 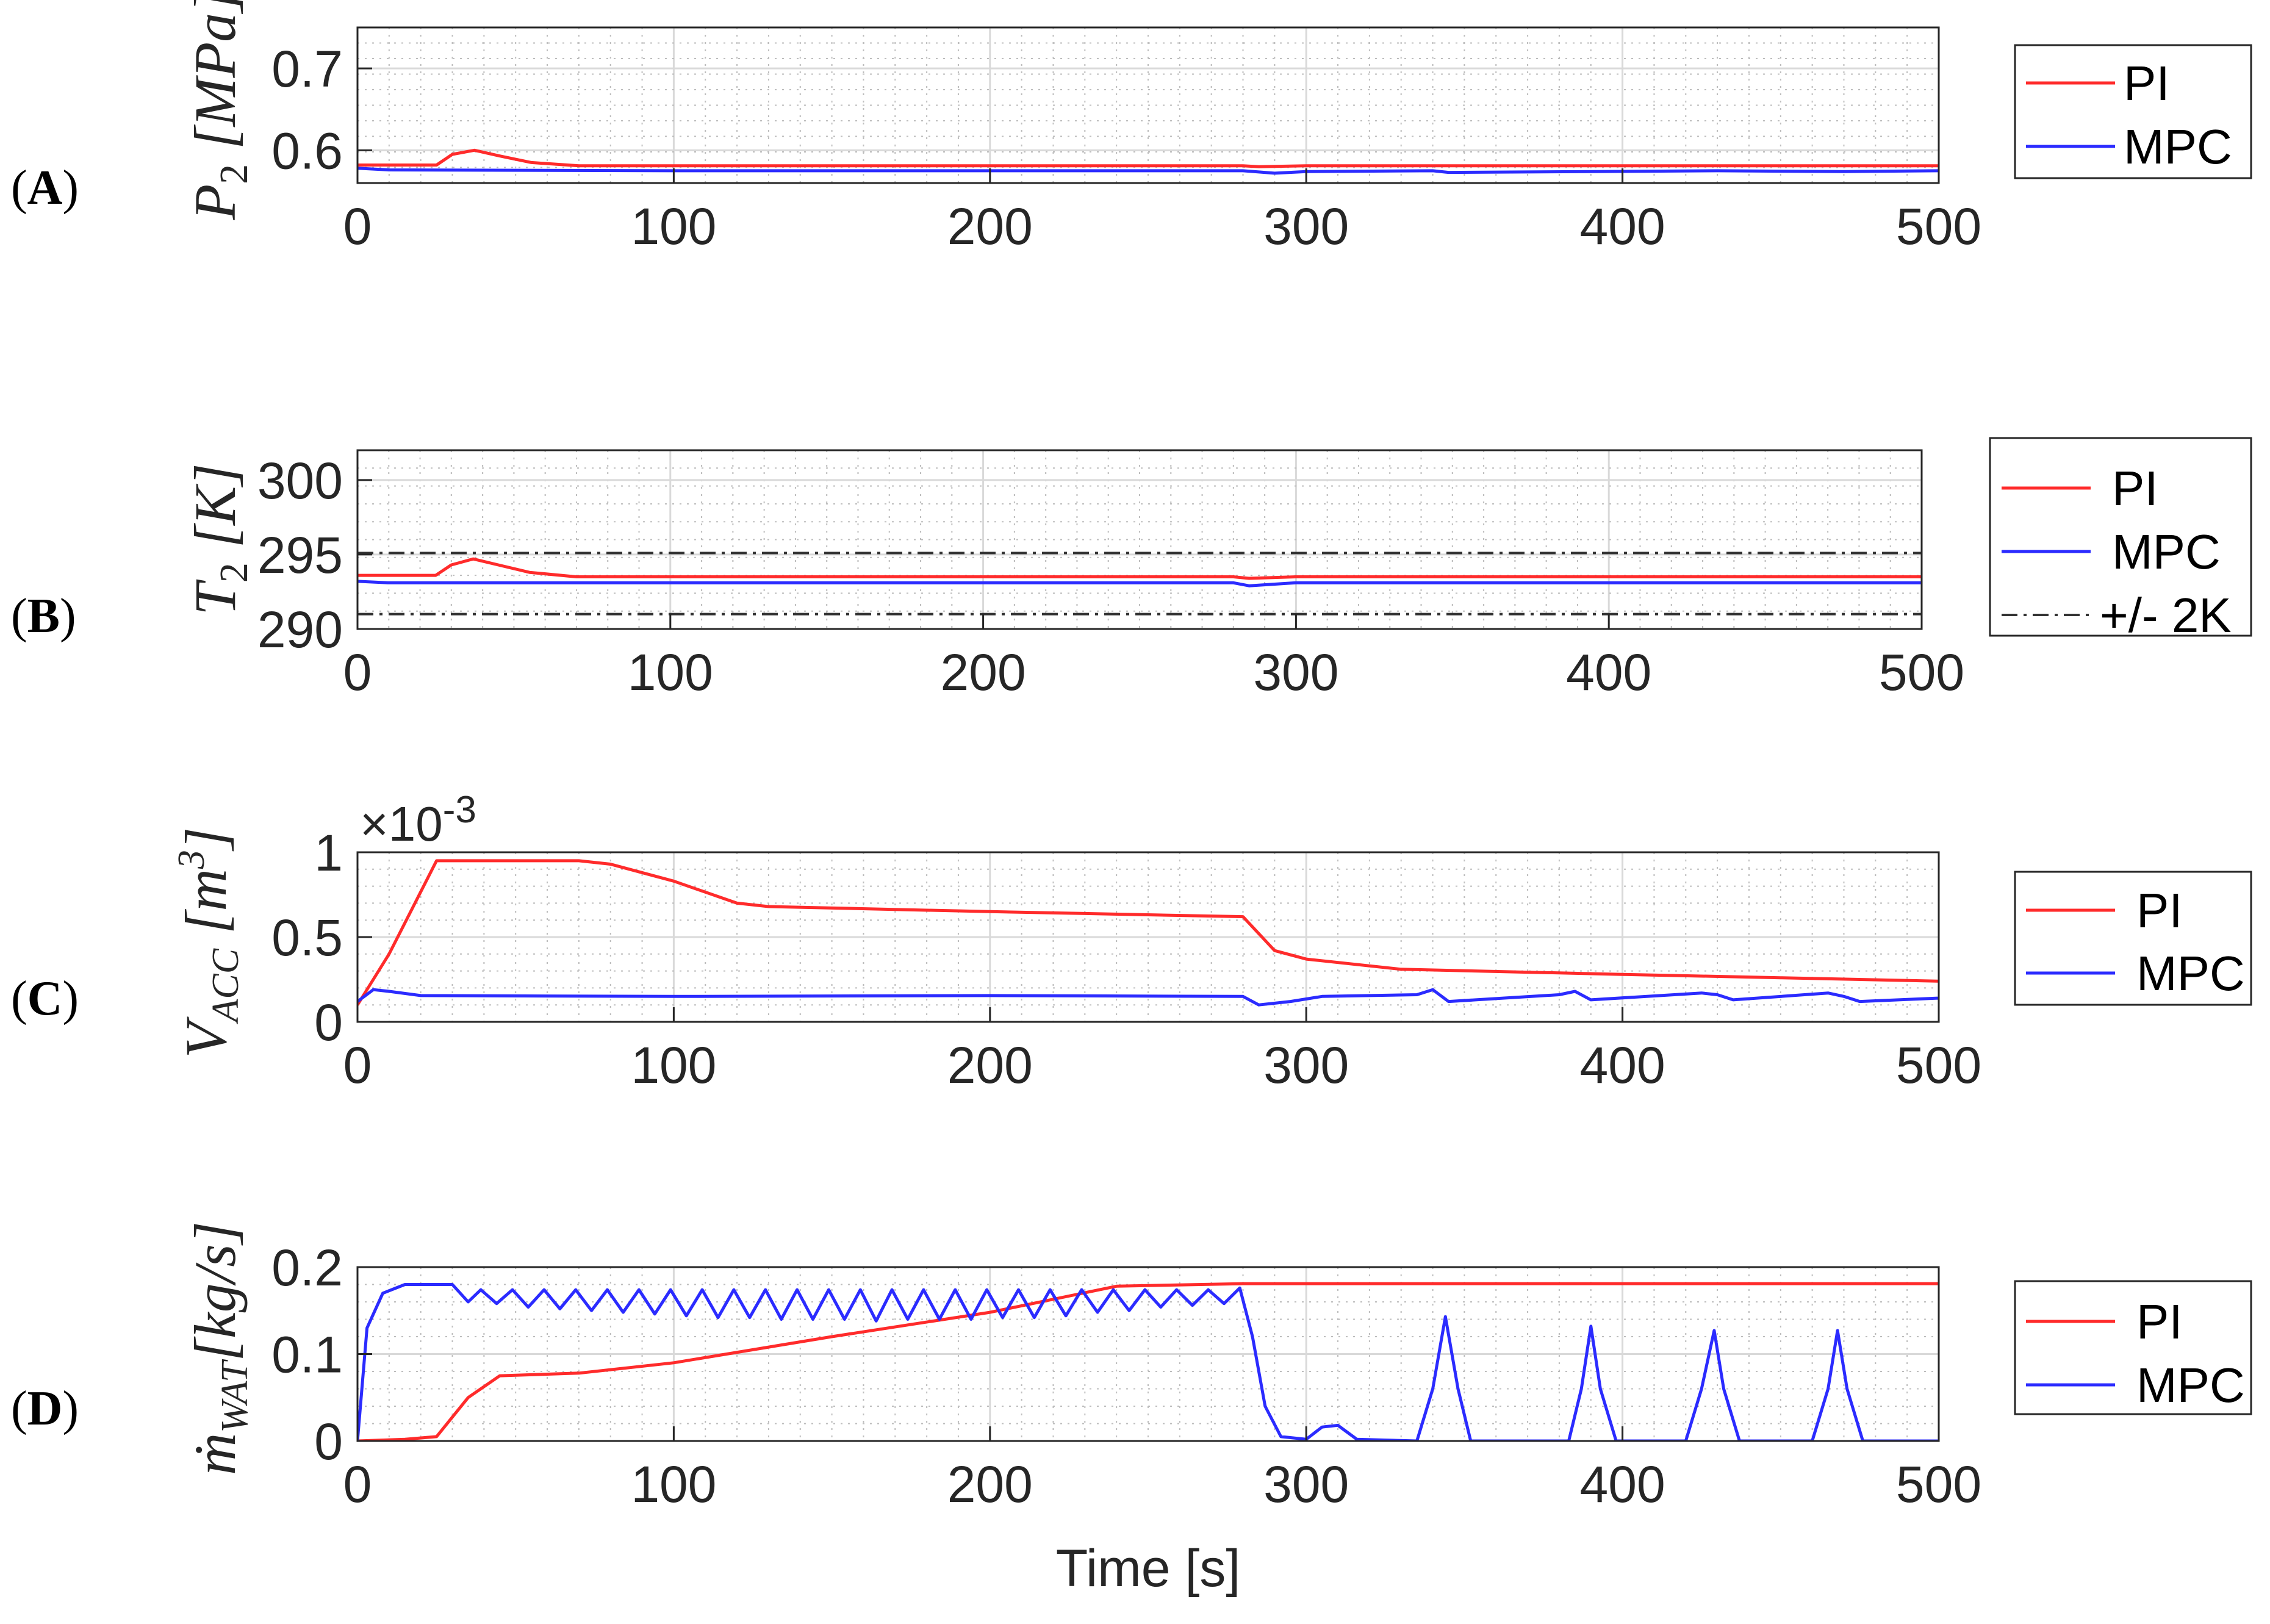 I want to click on panel-d-ytick-label: 0.2, so click(x=307, y=1267).